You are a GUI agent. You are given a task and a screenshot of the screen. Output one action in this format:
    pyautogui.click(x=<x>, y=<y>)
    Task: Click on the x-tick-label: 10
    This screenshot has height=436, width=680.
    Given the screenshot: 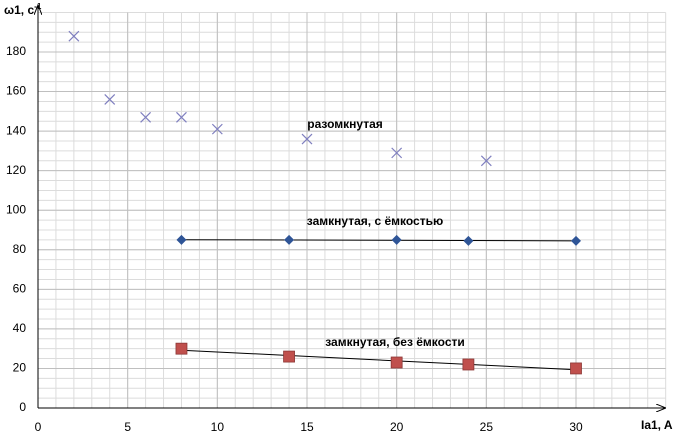 What is the action you would take?
    pyautogui.click(x=218, y=427)
    